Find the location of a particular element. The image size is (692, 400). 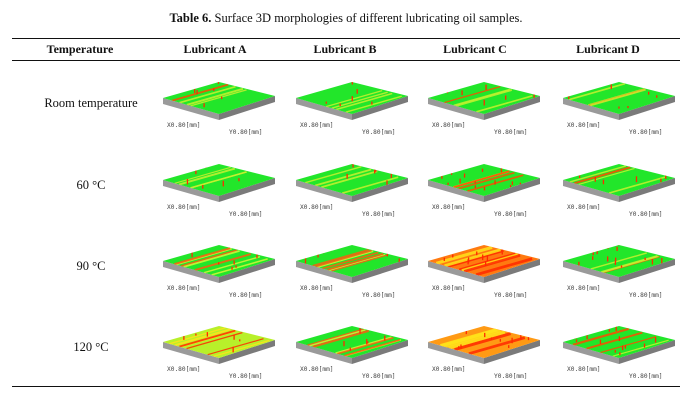

caption-label: Table 6. is located at coordinates (190, 18).